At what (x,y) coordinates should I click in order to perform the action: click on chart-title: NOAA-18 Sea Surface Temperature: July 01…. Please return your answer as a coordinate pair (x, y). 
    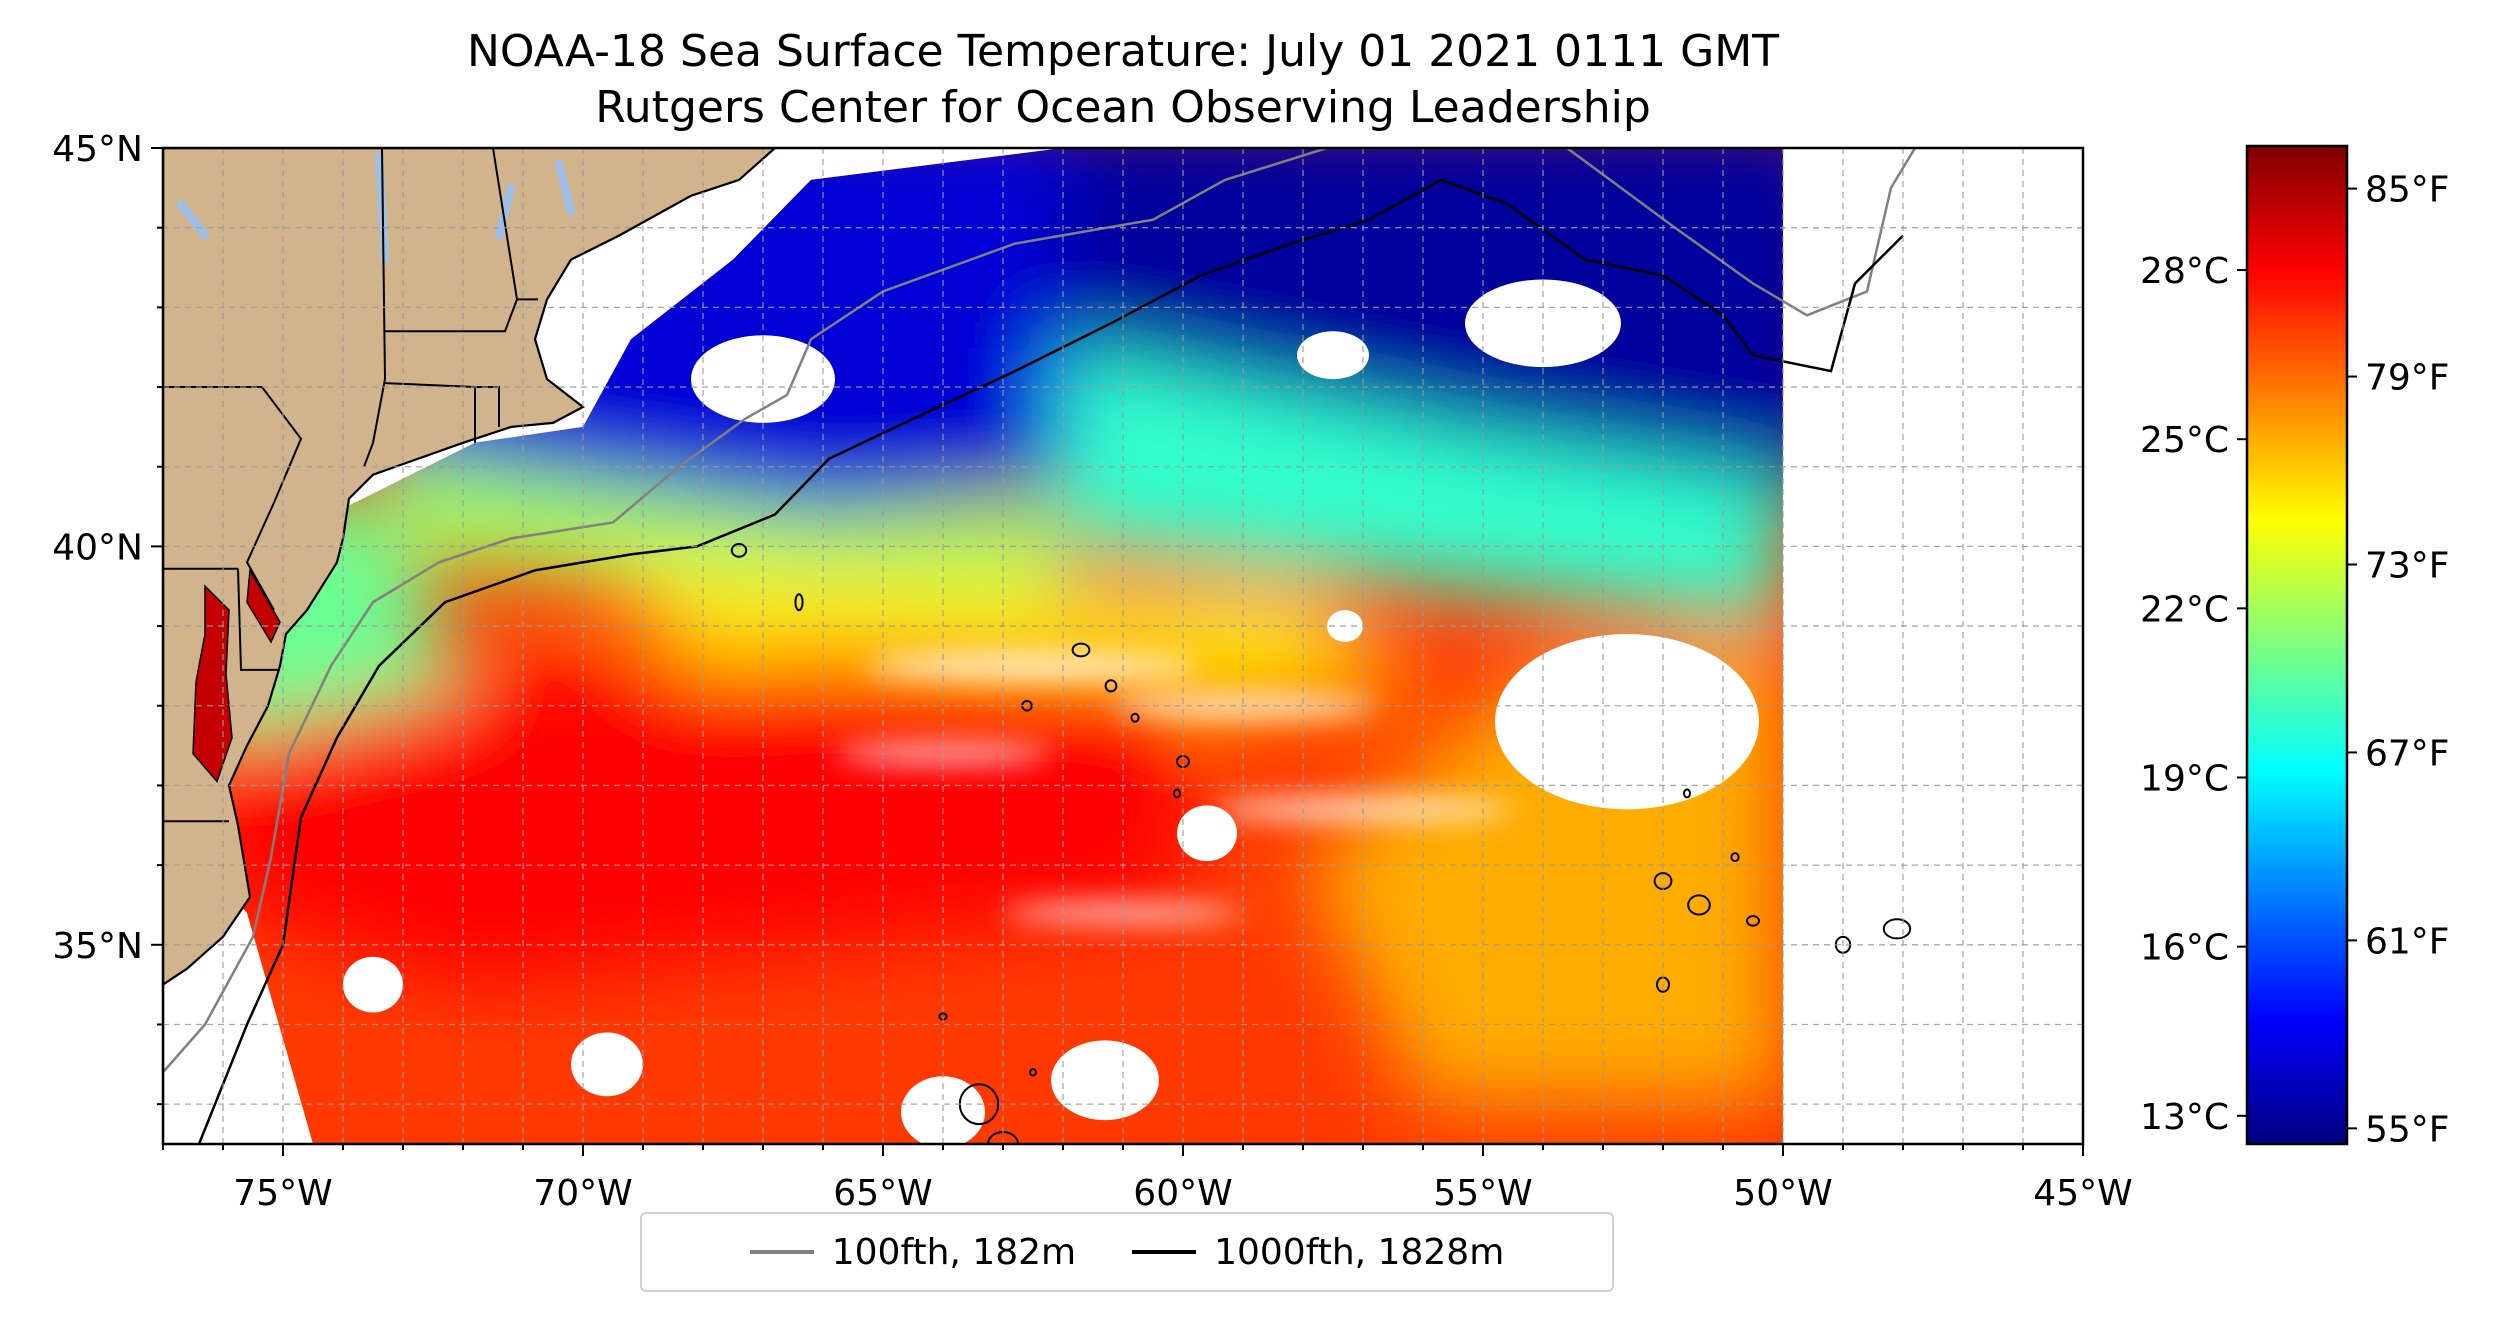
    Looking at the image, I should click on (1123, 51).